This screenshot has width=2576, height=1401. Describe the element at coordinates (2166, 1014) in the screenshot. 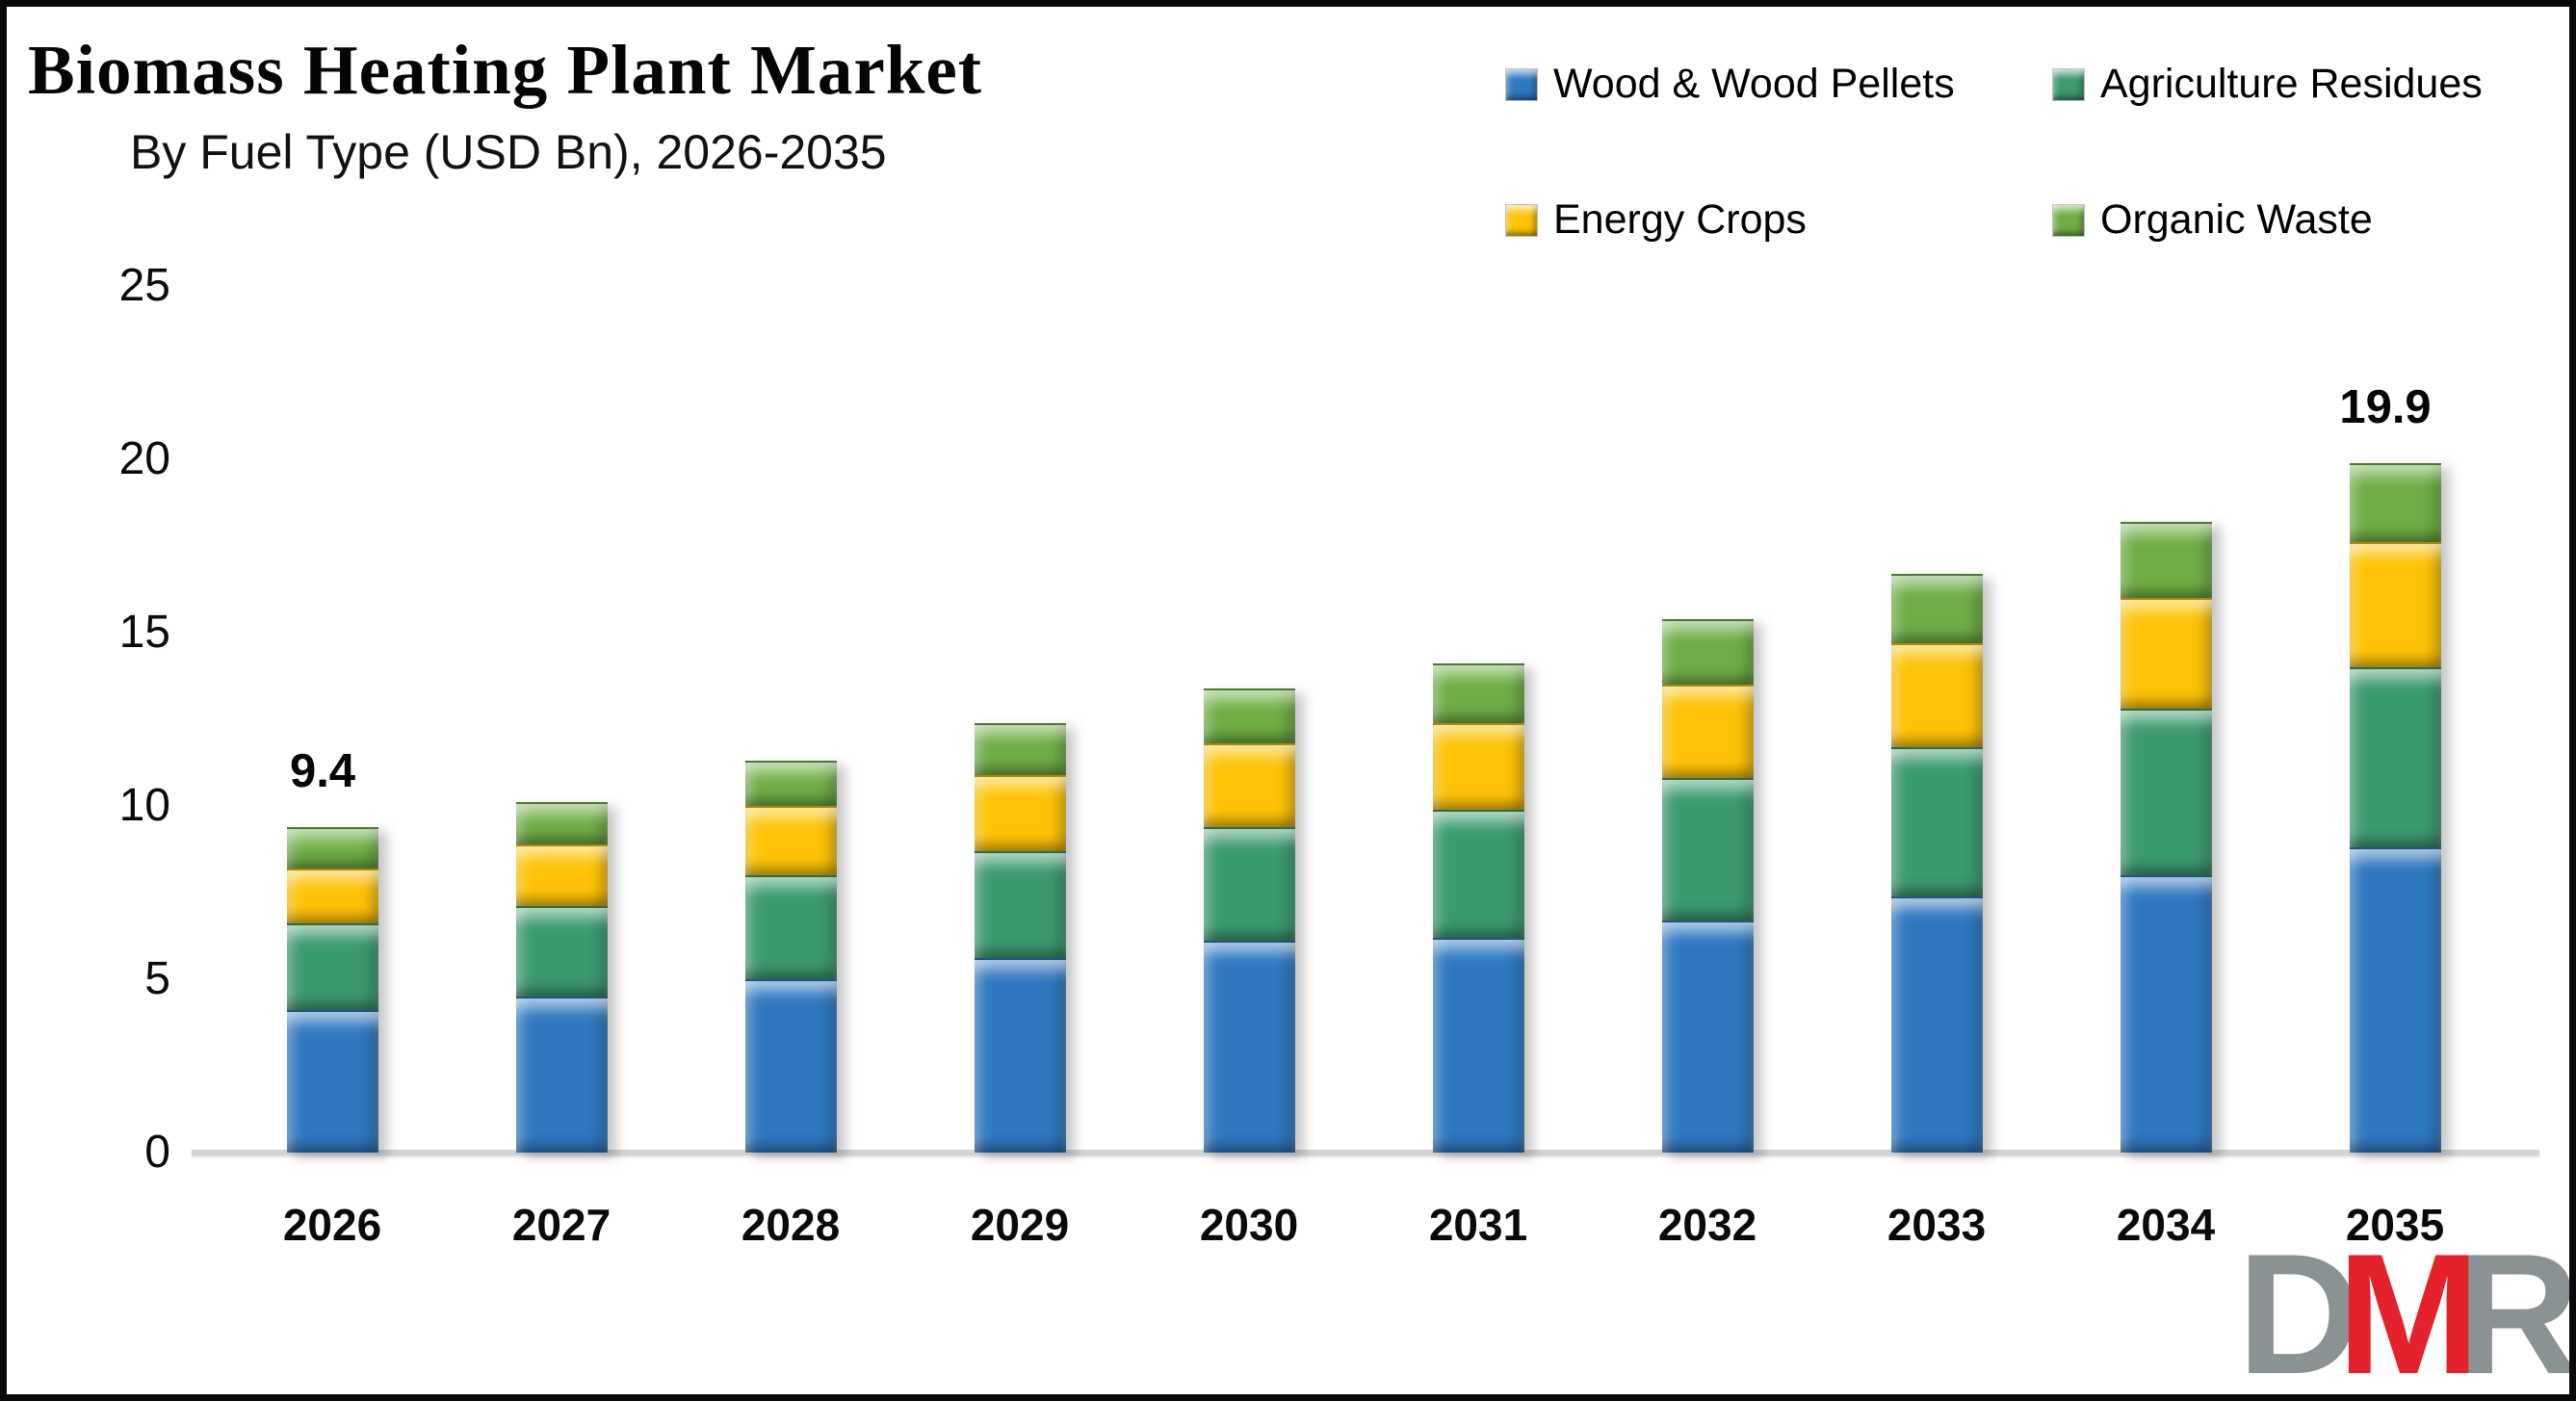

I see `bar-segment-wood-wood-pellets-2034` at that location.